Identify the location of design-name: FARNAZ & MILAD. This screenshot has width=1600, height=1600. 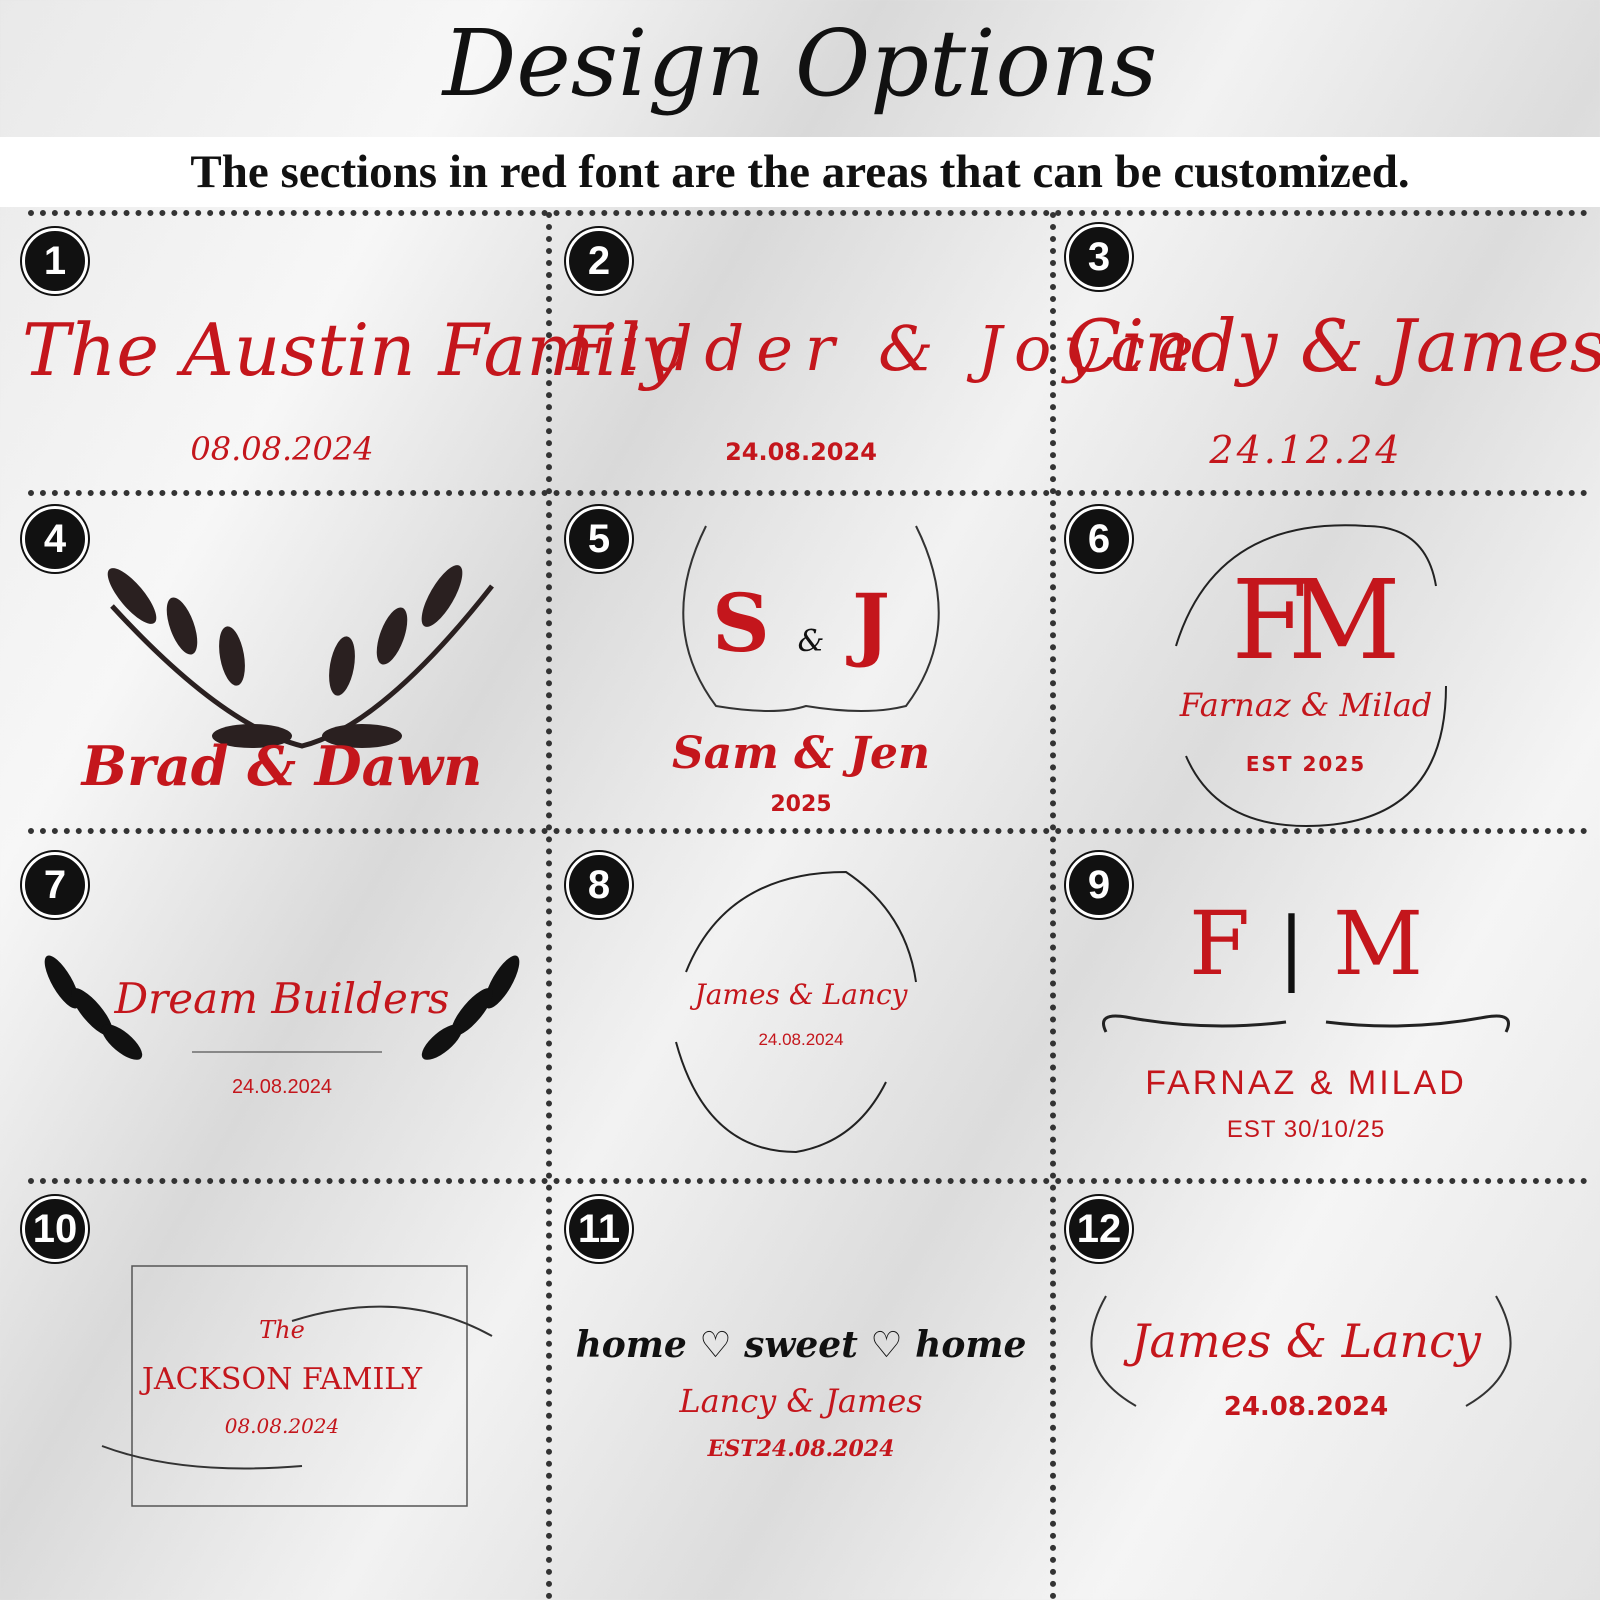
(1306, 1083).